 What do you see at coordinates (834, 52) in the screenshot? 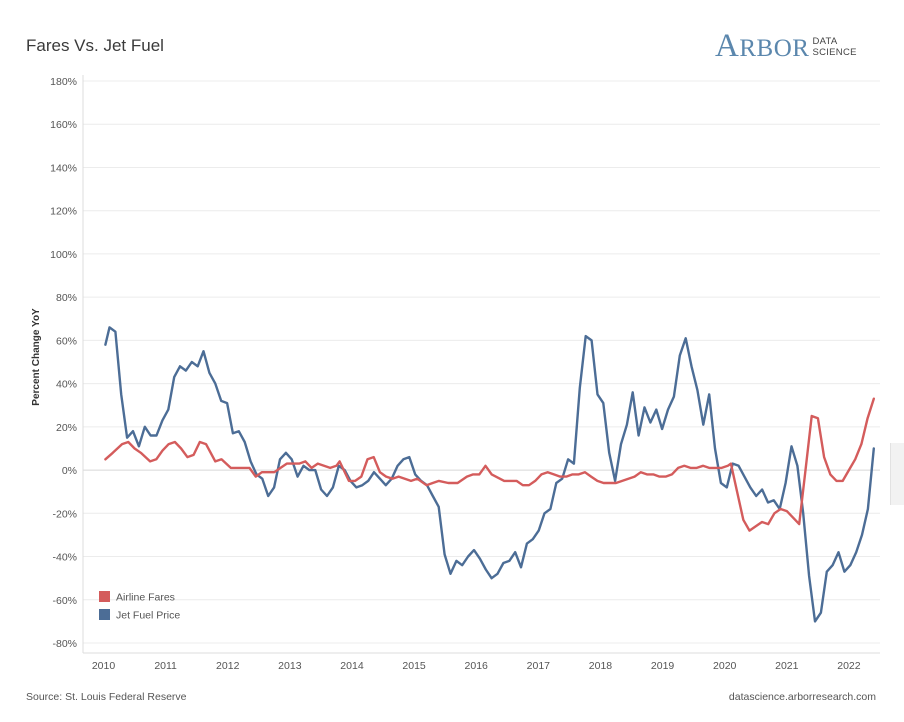
I see `logo-sub-line2: SCIENCE` at bounding box center [834, 52].